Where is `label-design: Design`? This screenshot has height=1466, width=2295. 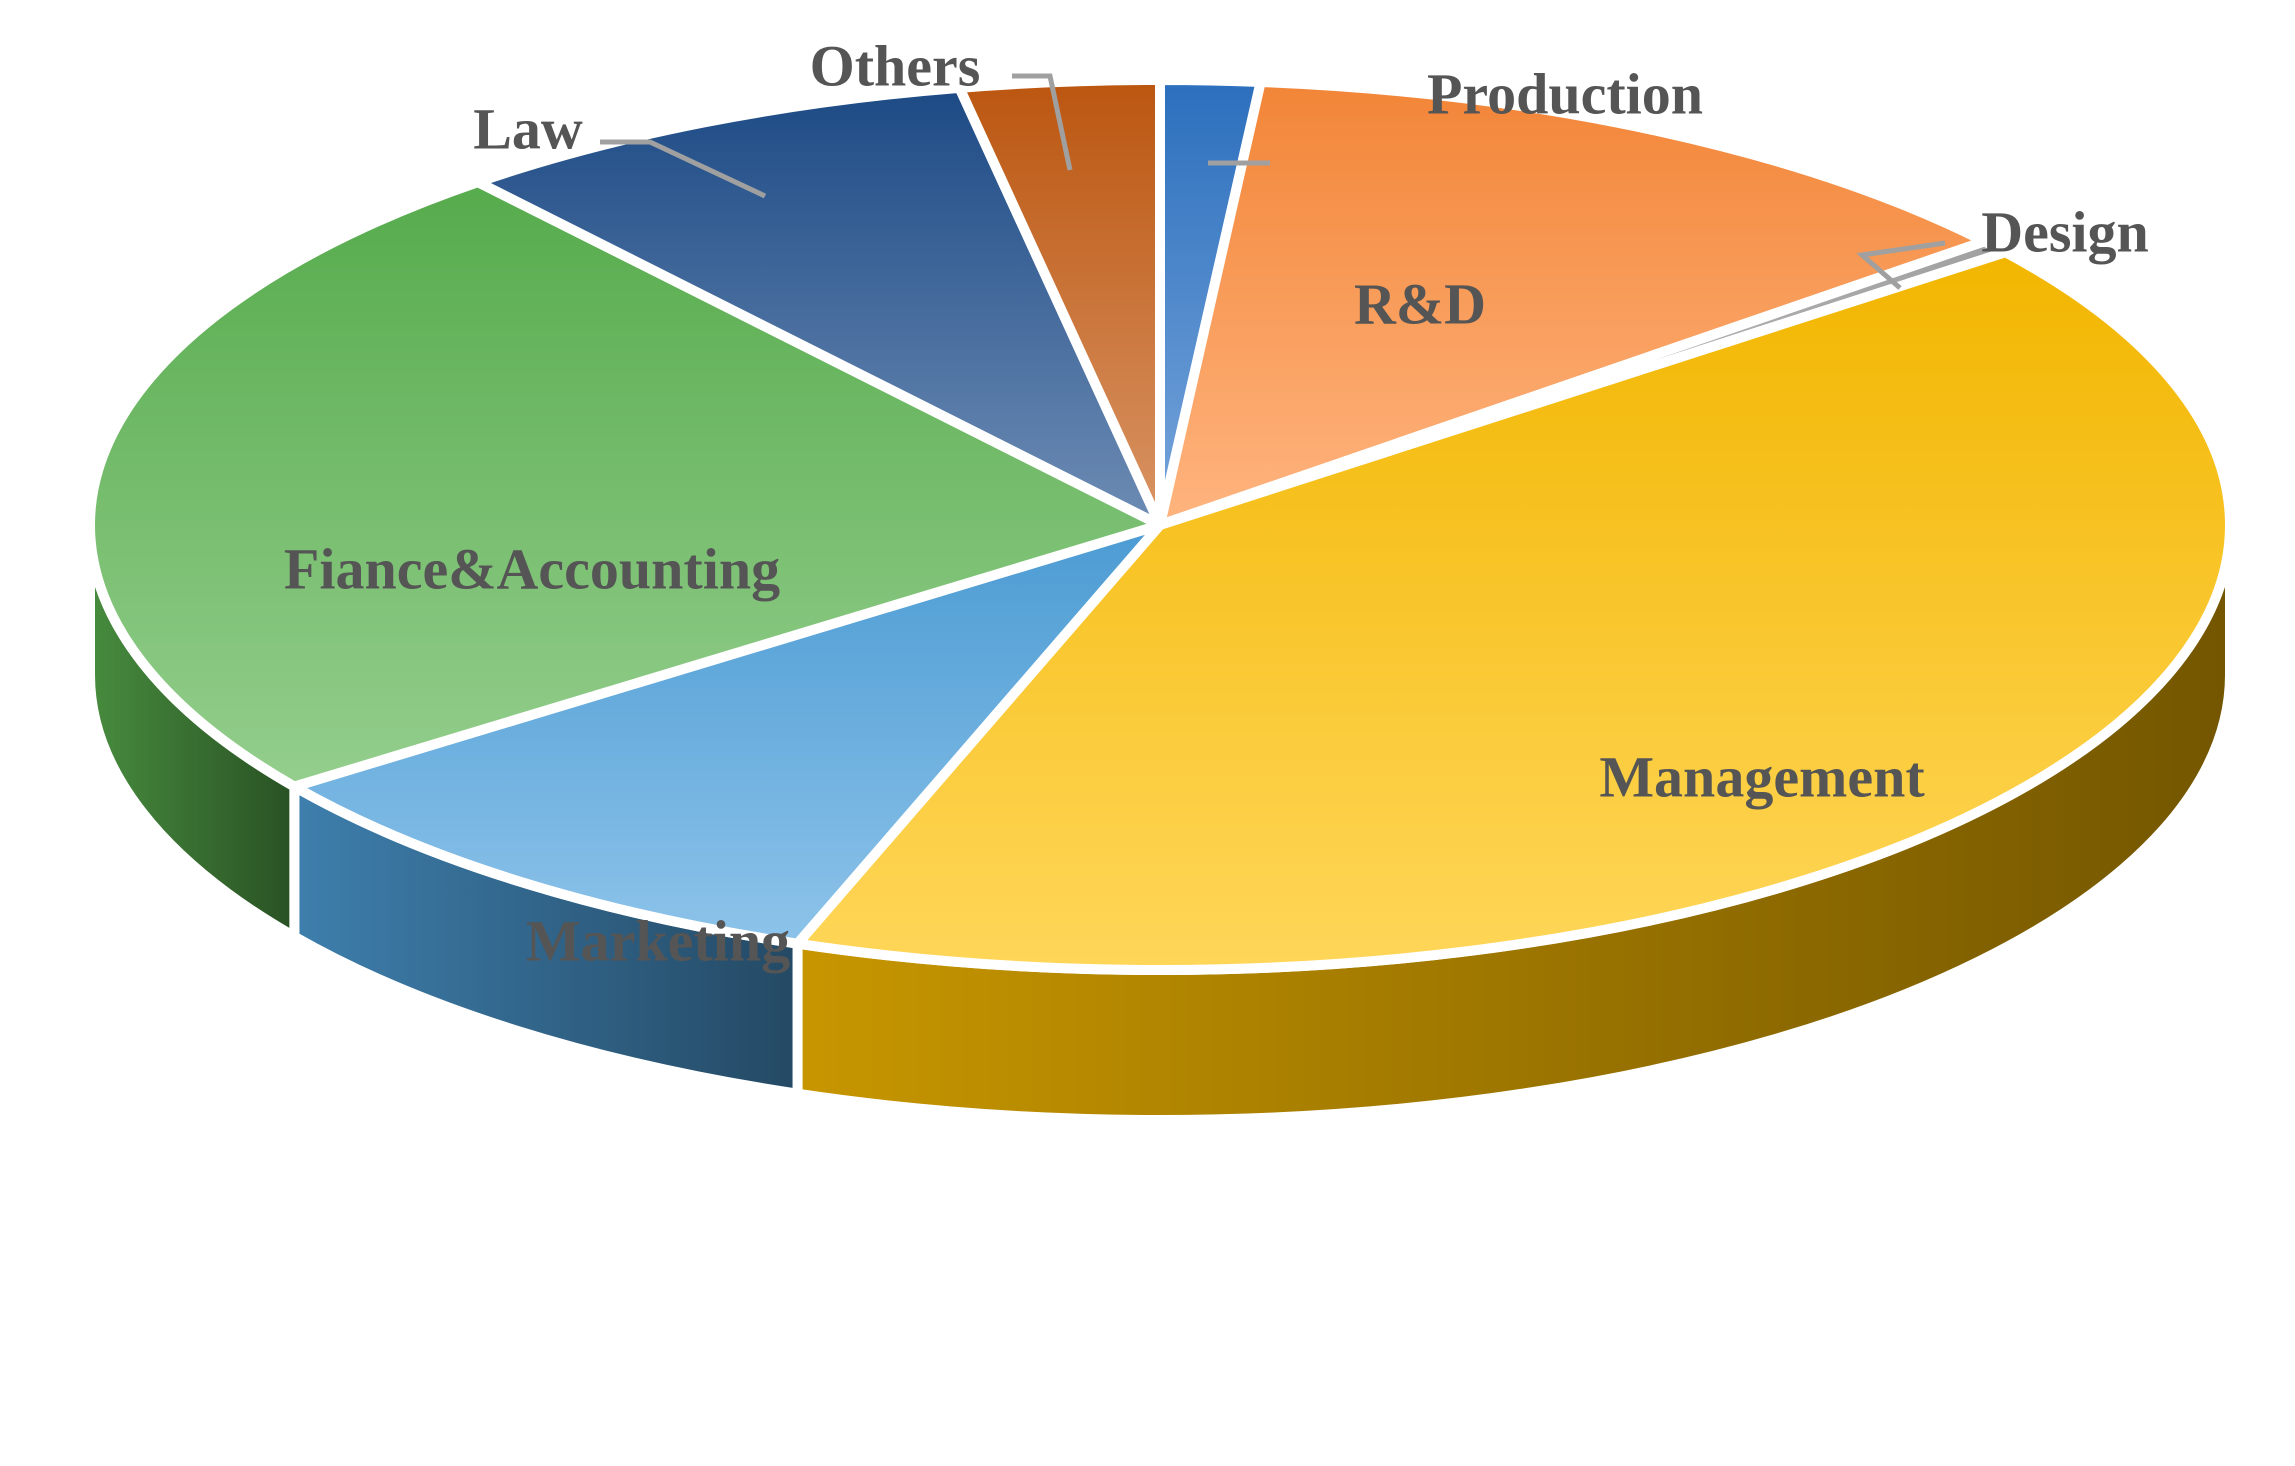 label-design: Design is located at coordinates (2065, 231).